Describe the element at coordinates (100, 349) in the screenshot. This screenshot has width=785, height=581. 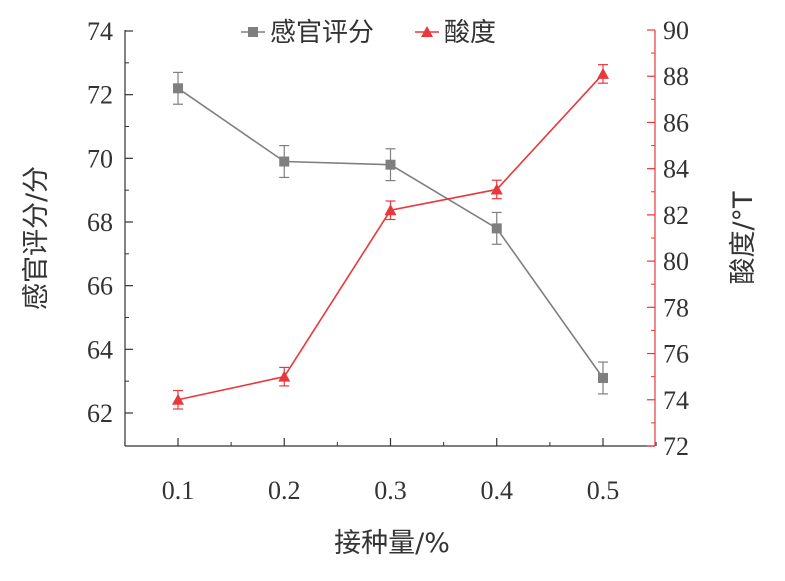
I see `left-tick-label: 64` at that location.